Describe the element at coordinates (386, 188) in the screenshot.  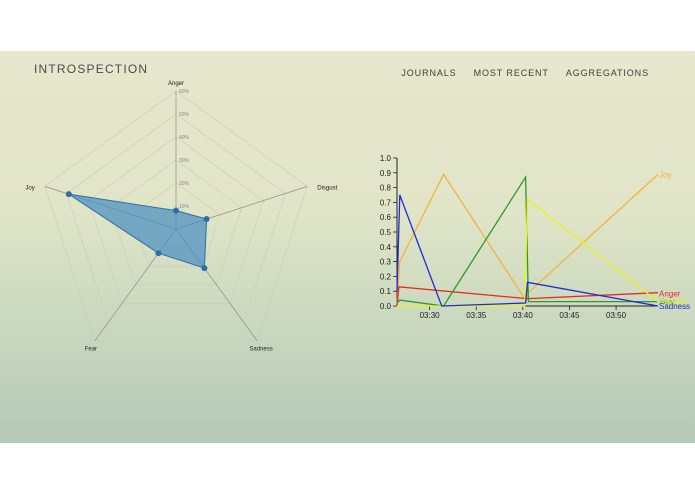
I see `y-tick-label: 0.8` at that location.